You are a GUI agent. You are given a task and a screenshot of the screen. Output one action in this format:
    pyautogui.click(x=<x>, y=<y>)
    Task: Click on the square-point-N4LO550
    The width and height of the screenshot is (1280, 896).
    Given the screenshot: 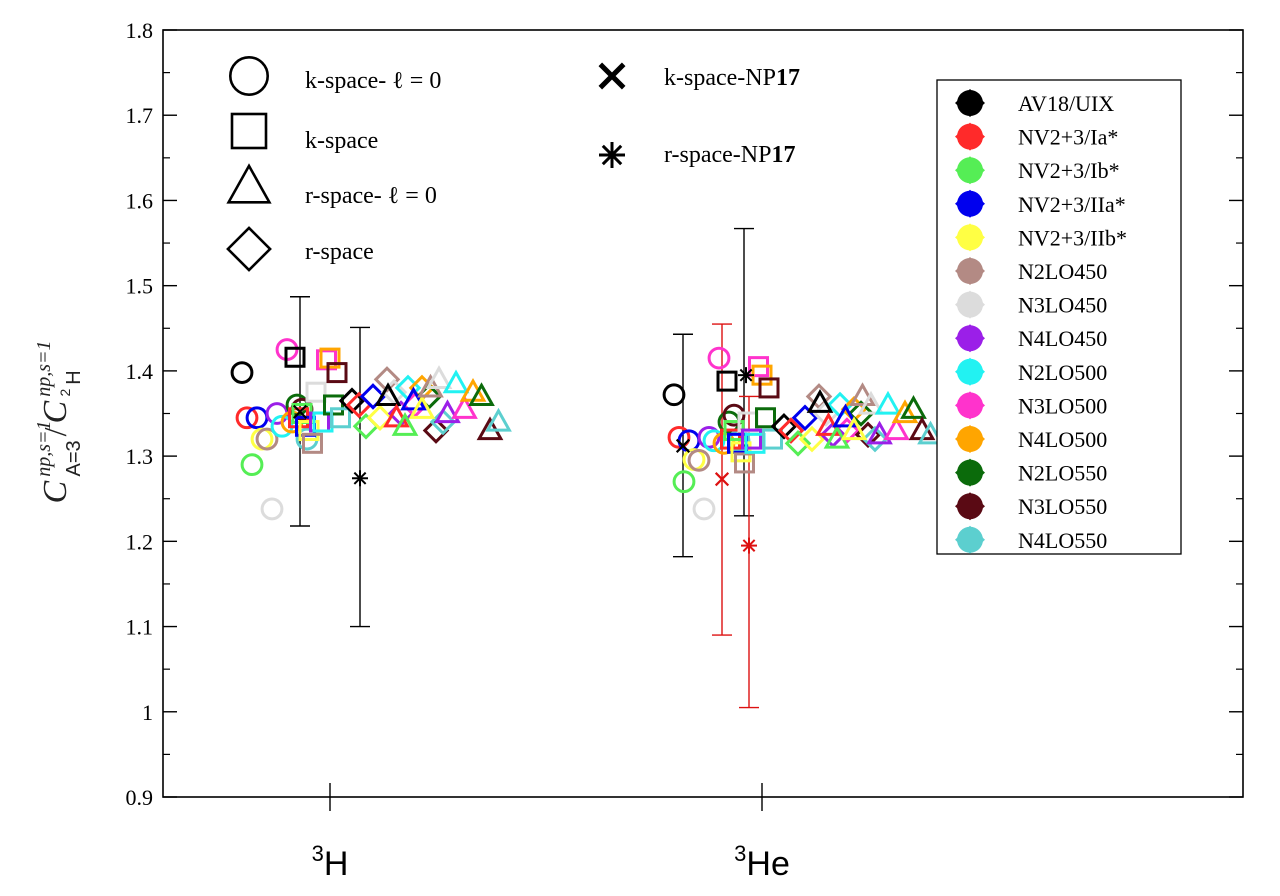 What is the action you would take?
    pyautogui.click(x=340, y=418)
    